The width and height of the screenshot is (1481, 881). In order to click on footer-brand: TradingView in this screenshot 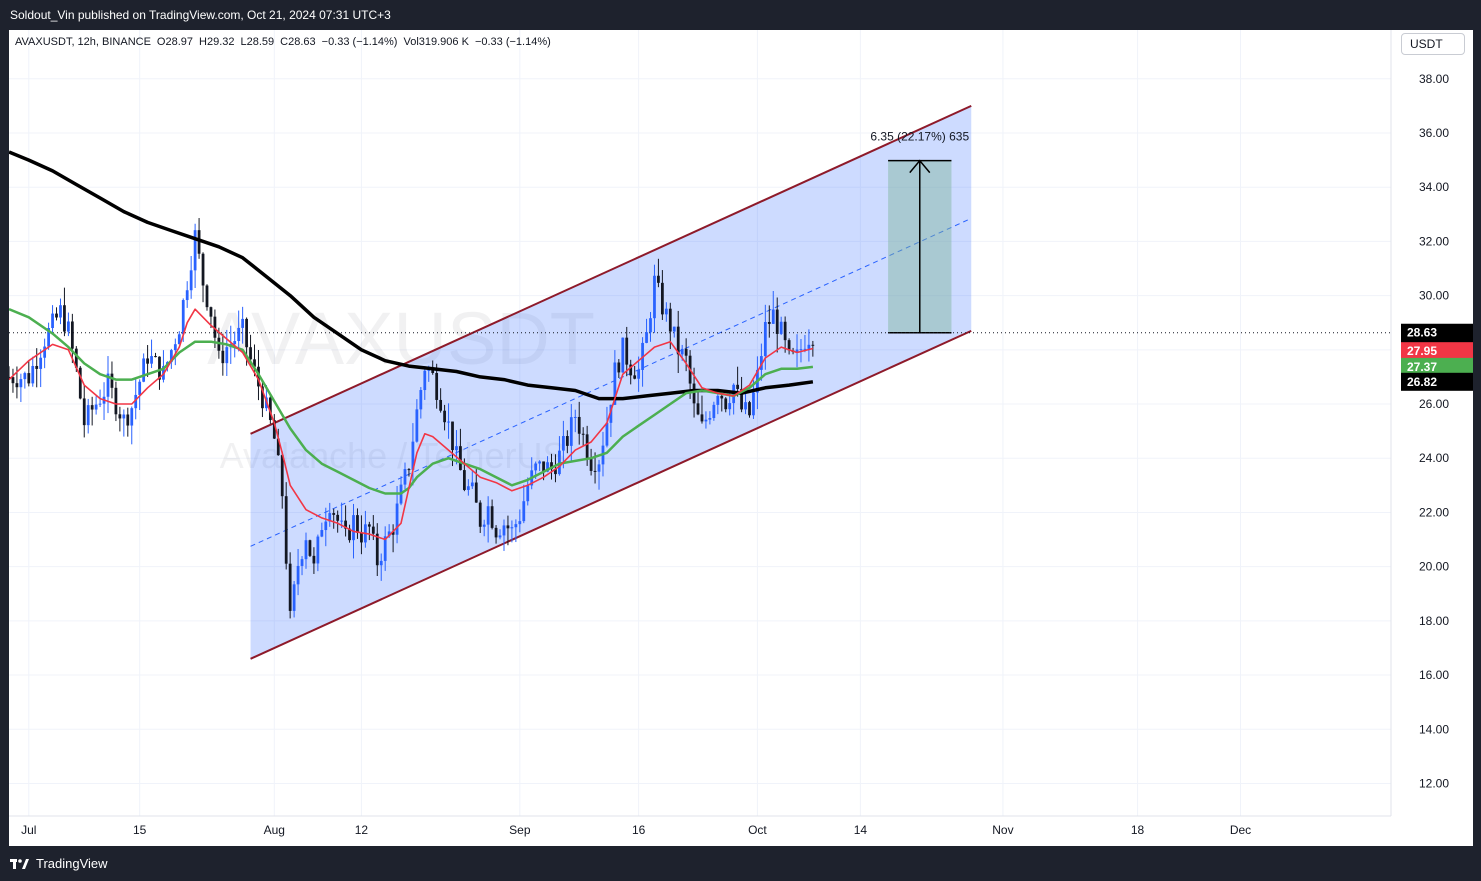, I will do `click(72, 863)`.